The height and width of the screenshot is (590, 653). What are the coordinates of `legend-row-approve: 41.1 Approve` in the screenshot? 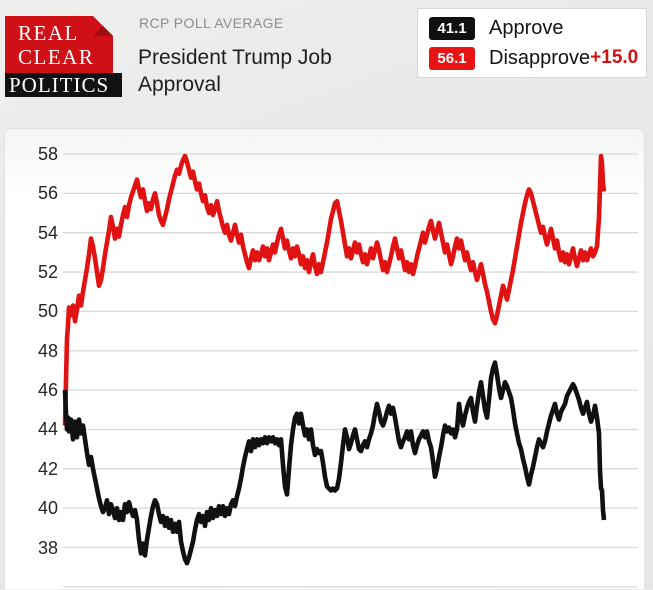 It's located at (531, 28).